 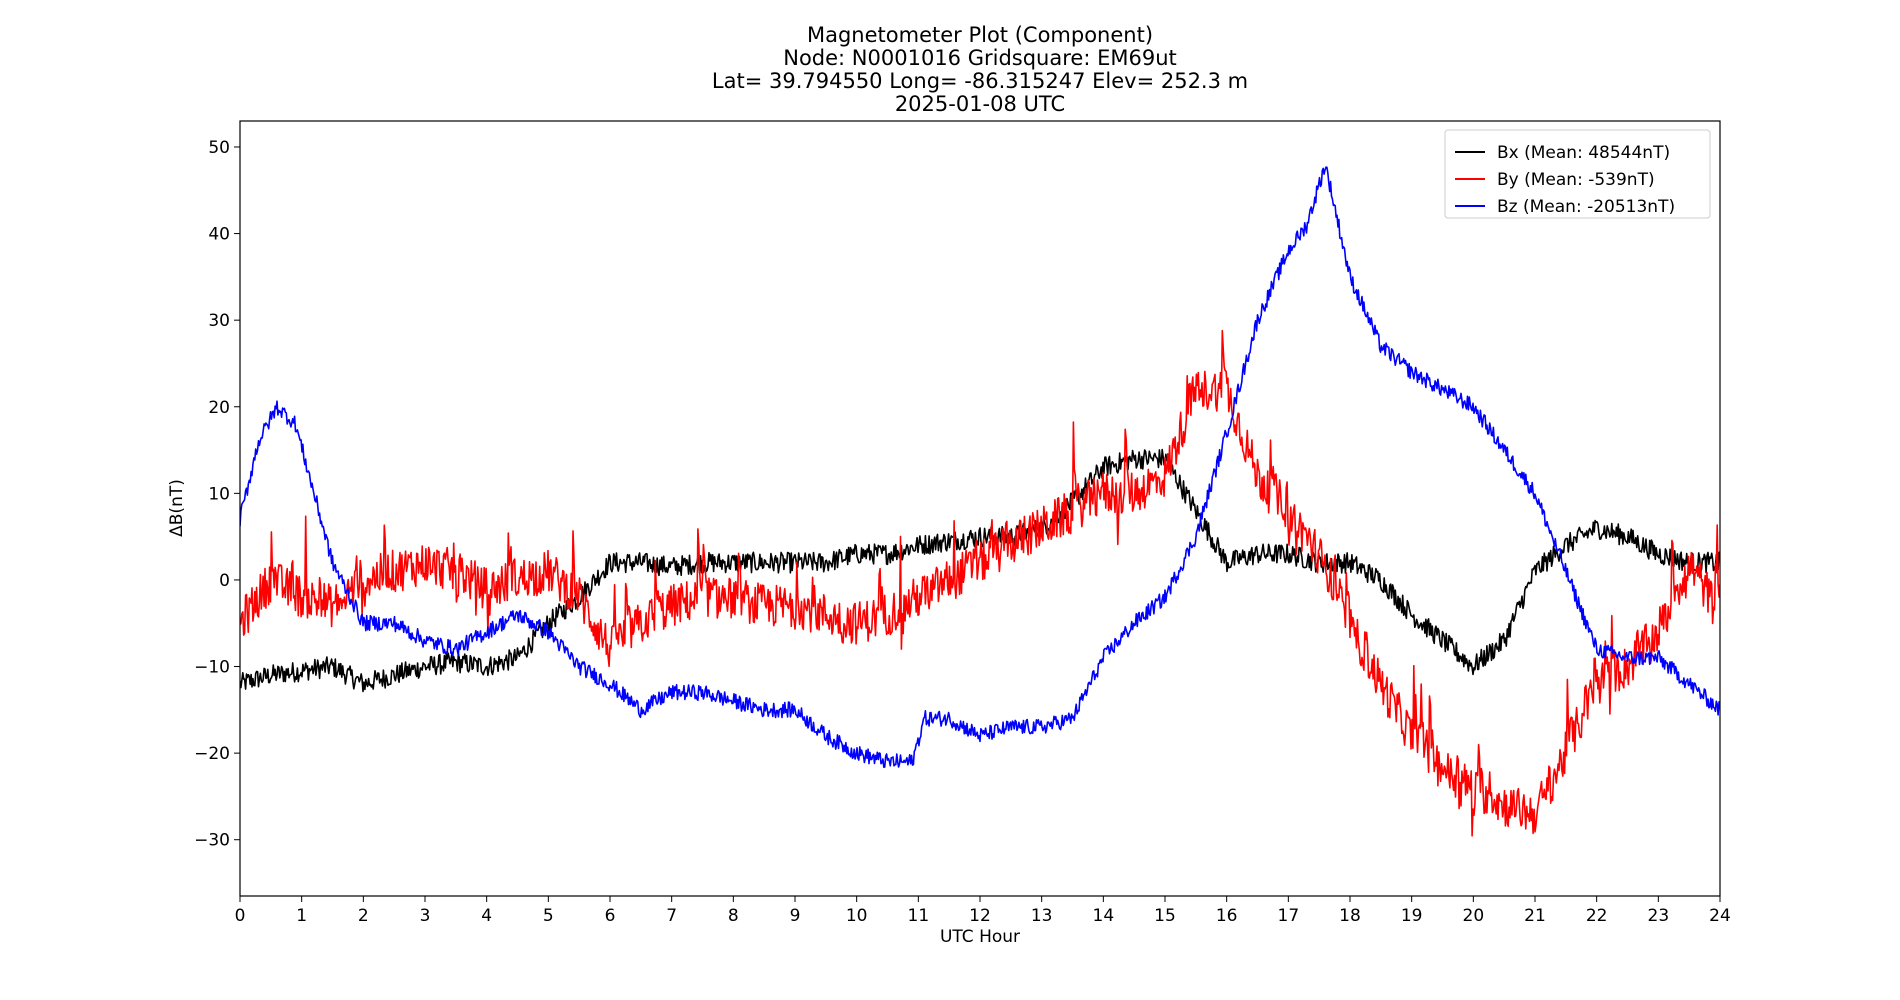 I want to click on legend-box, so click(x=1577, y=174).